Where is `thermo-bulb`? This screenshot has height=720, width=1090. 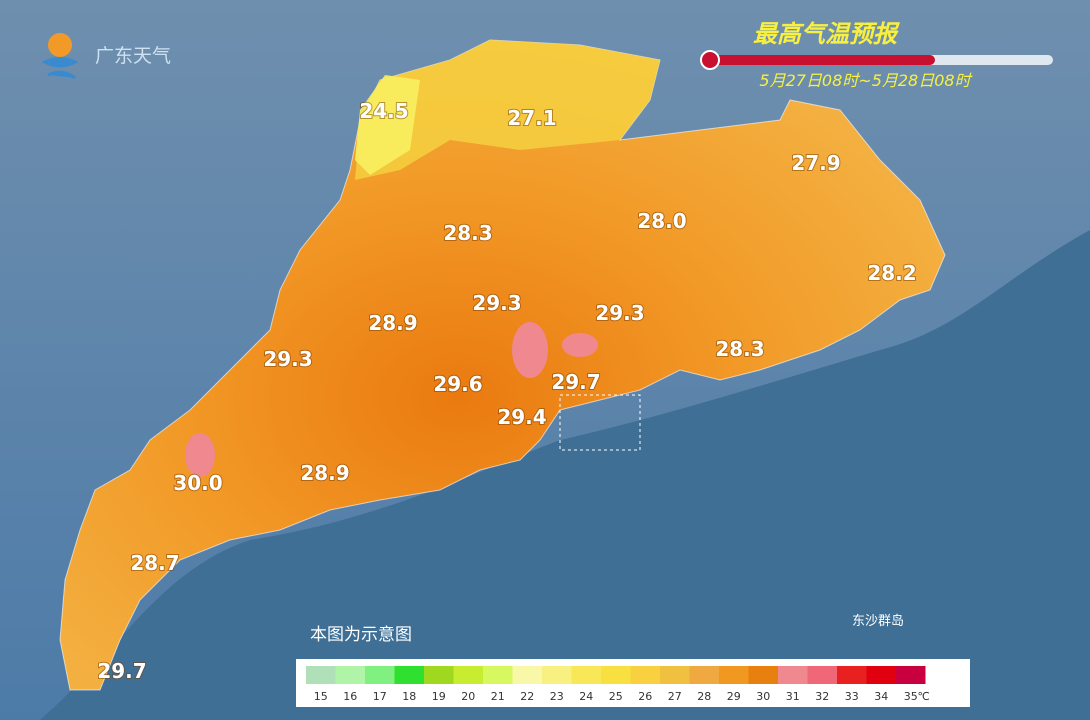
thermo-bulb is located at coordinates (710, 60).